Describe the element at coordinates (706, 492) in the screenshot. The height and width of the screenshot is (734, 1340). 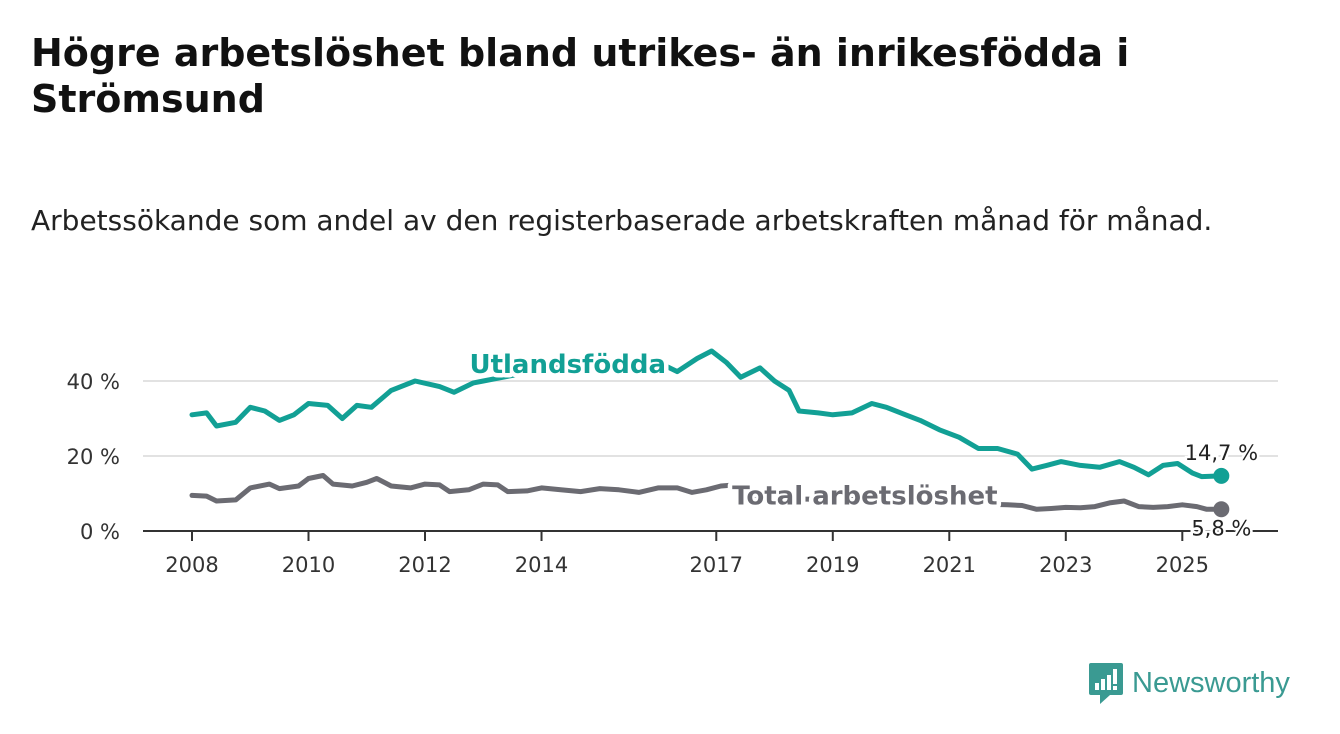
I see `series-line-total-arbetsloshet` at that location.